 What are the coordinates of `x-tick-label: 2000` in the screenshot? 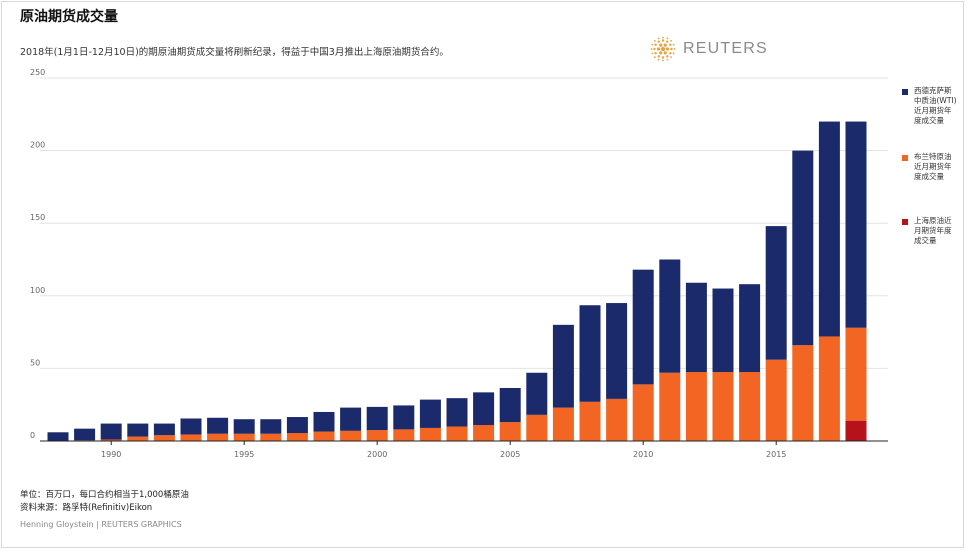 It's located at (377, 454).